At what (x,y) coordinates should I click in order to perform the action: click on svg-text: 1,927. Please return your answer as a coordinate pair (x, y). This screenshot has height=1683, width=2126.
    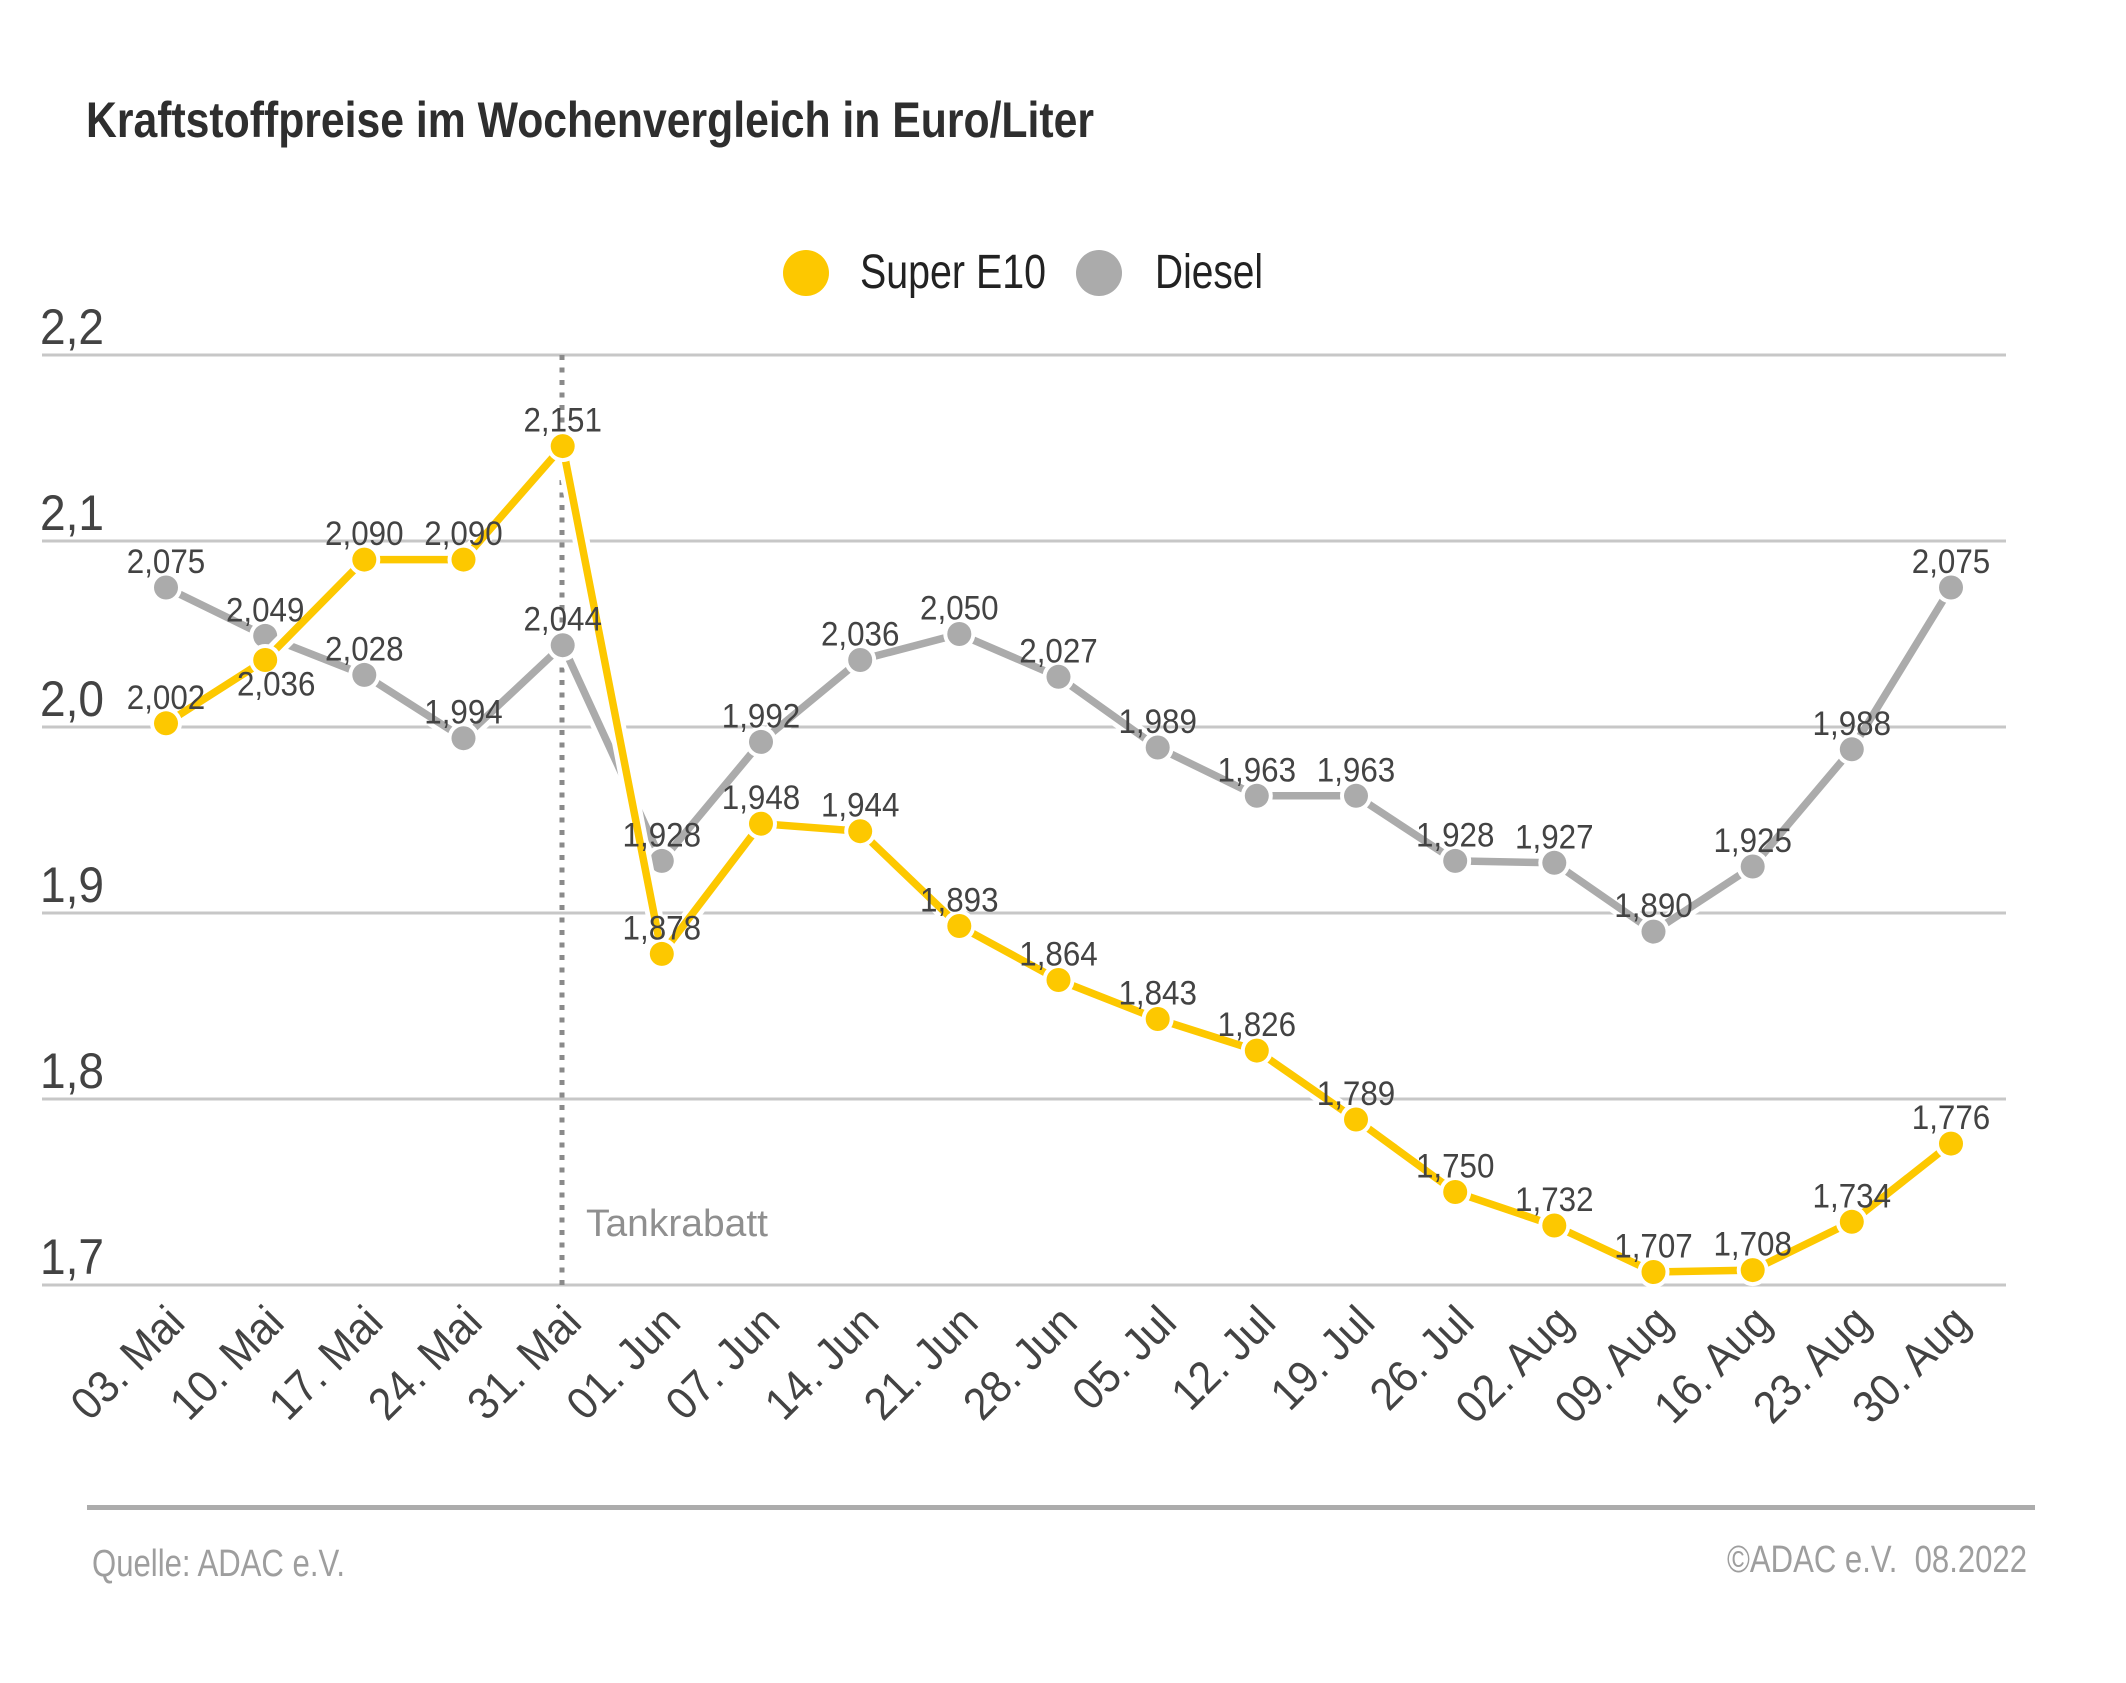
    Looking at the image, I should click on (1554, 837).